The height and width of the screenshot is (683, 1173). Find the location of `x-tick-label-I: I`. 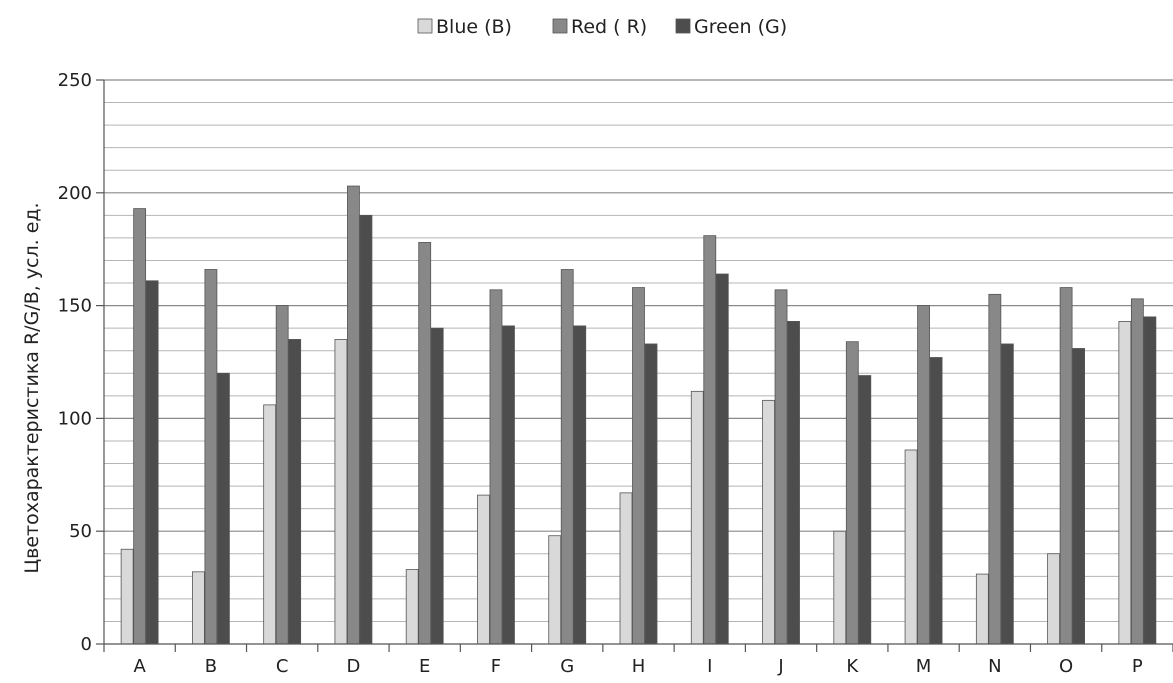

x-tick-label-I: I is located at coordinates (709, 666).